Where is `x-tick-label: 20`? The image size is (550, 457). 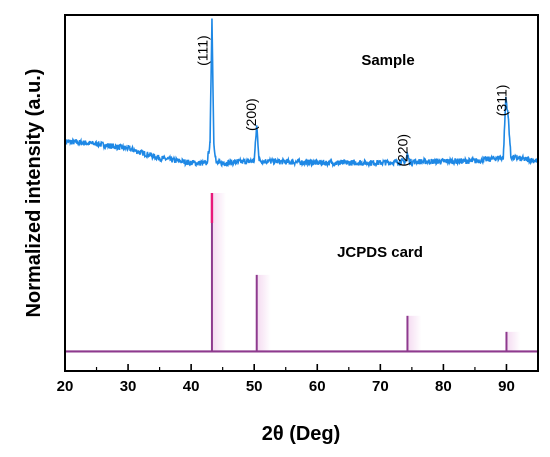
x-tick-label: 20 is located at coordinates (65, 386).